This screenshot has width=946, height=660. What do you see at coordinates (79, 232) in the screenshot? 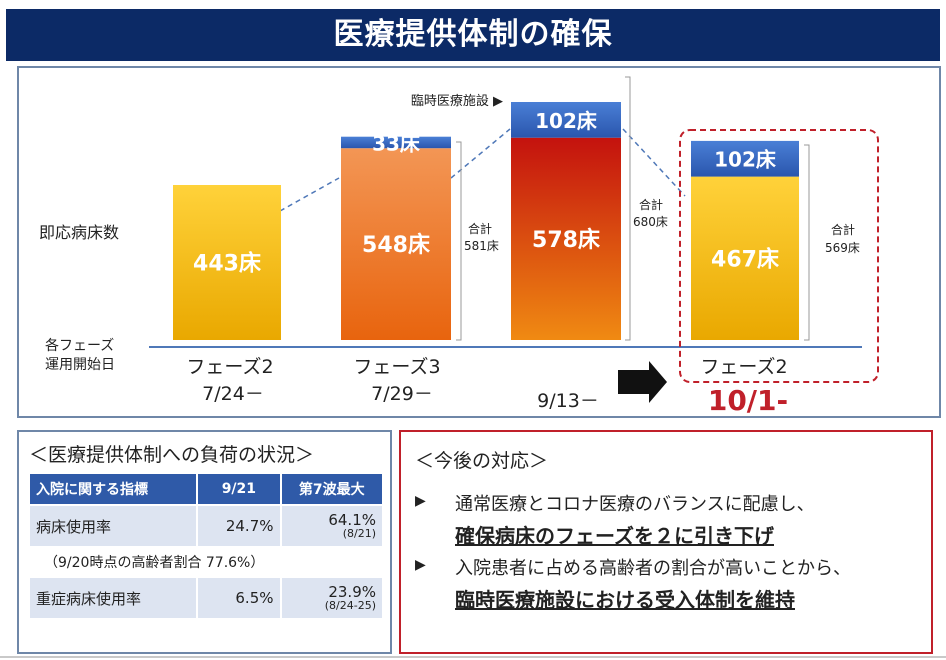
I see `y-axis-label: 即応病床数` at bounding box center [79, 232].